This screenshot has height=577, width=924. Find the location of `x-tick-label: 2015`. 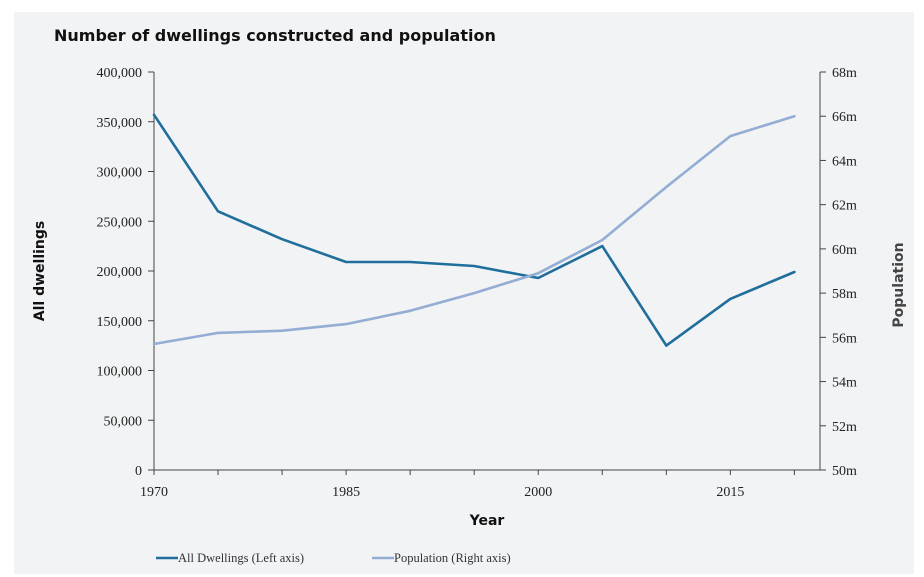

x-tick-label: 2015 is located at coordinates (730, 492).